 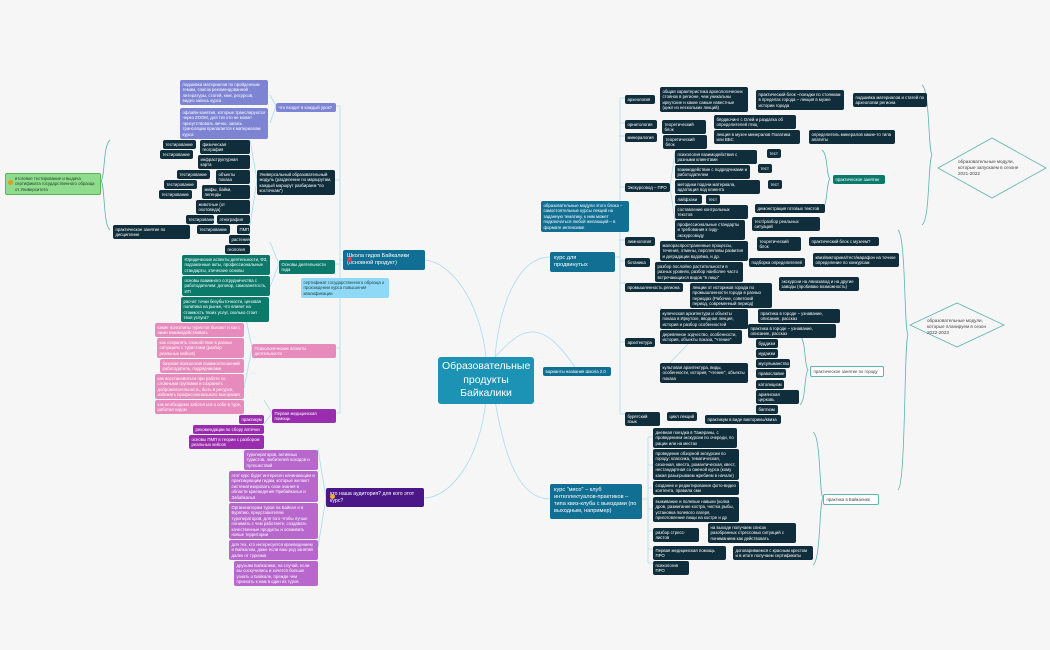 What do you see at coordinates (767, 409) in the screenshot?
I see `religion-node: баптизм` at bounding box center [767, 409].